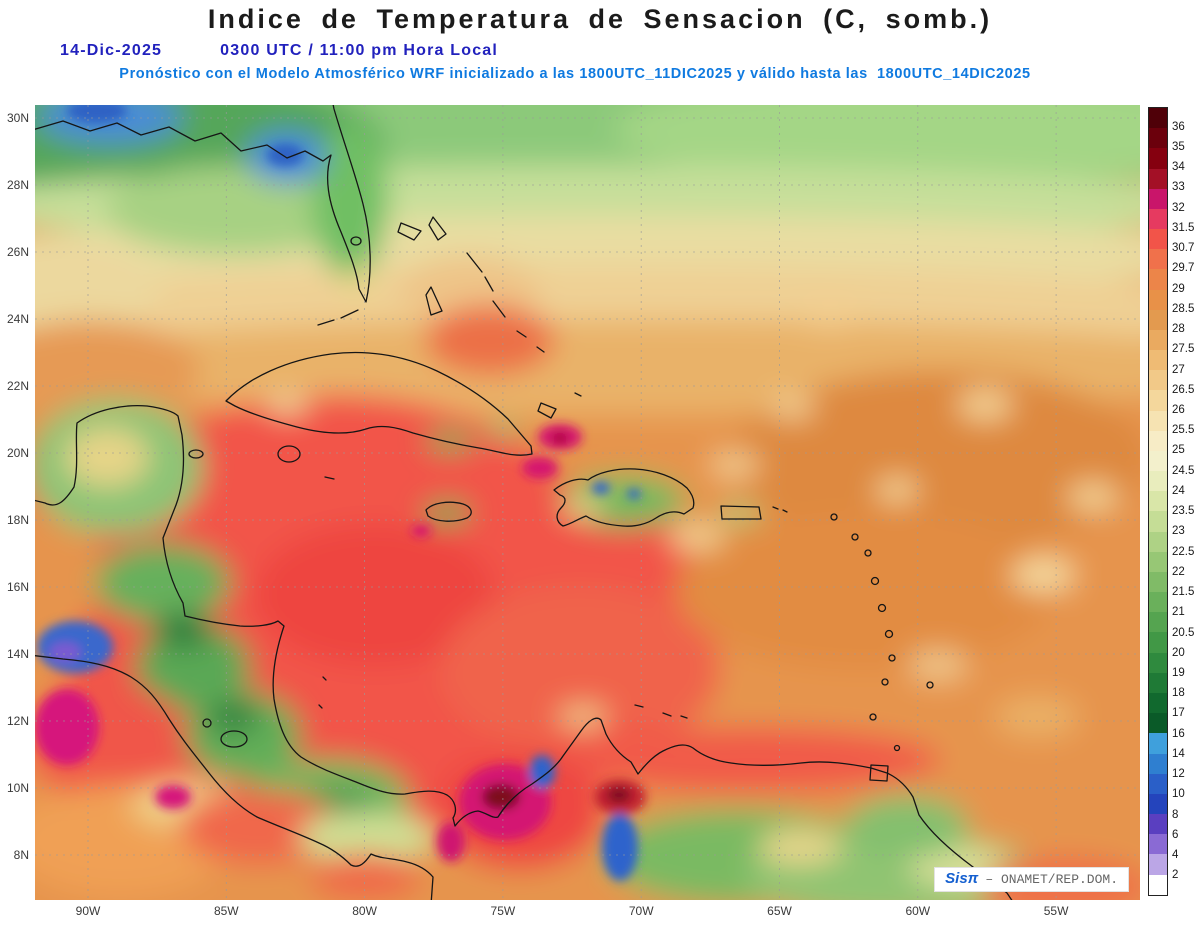 The width and height of the screenshot is (1200, 927). Describe the element at coordinates (359, 50) in the screenshot. I see `forecast-time: 0300 UTC / 11:00 pm Hora Local` at that location.